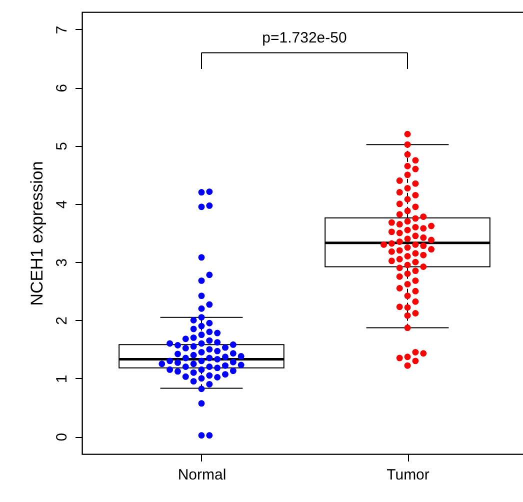  What do you see at coordinates (62, 262) in the screenshot?
I see `y-tick-label: 3` at bounding box center [62, 262].